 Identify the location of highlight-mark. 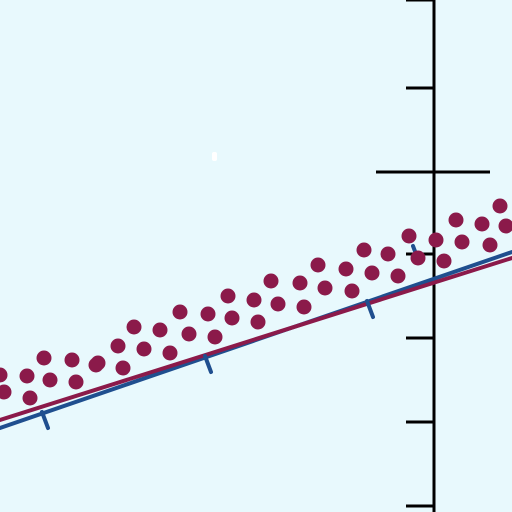
(214, 156).